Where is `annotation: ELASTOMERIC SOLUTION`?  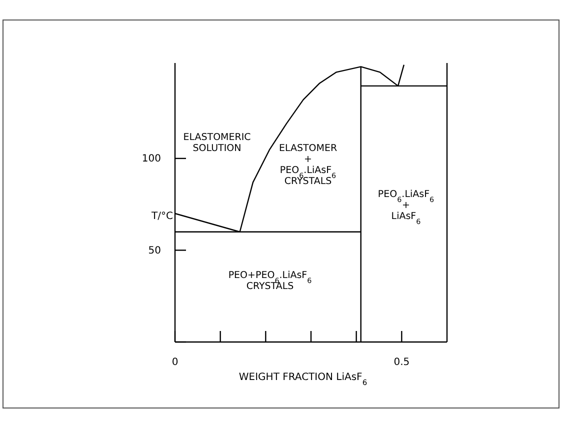
annotation: ELASTOMERIC SOLUTION is located at coordinates (217, 143).